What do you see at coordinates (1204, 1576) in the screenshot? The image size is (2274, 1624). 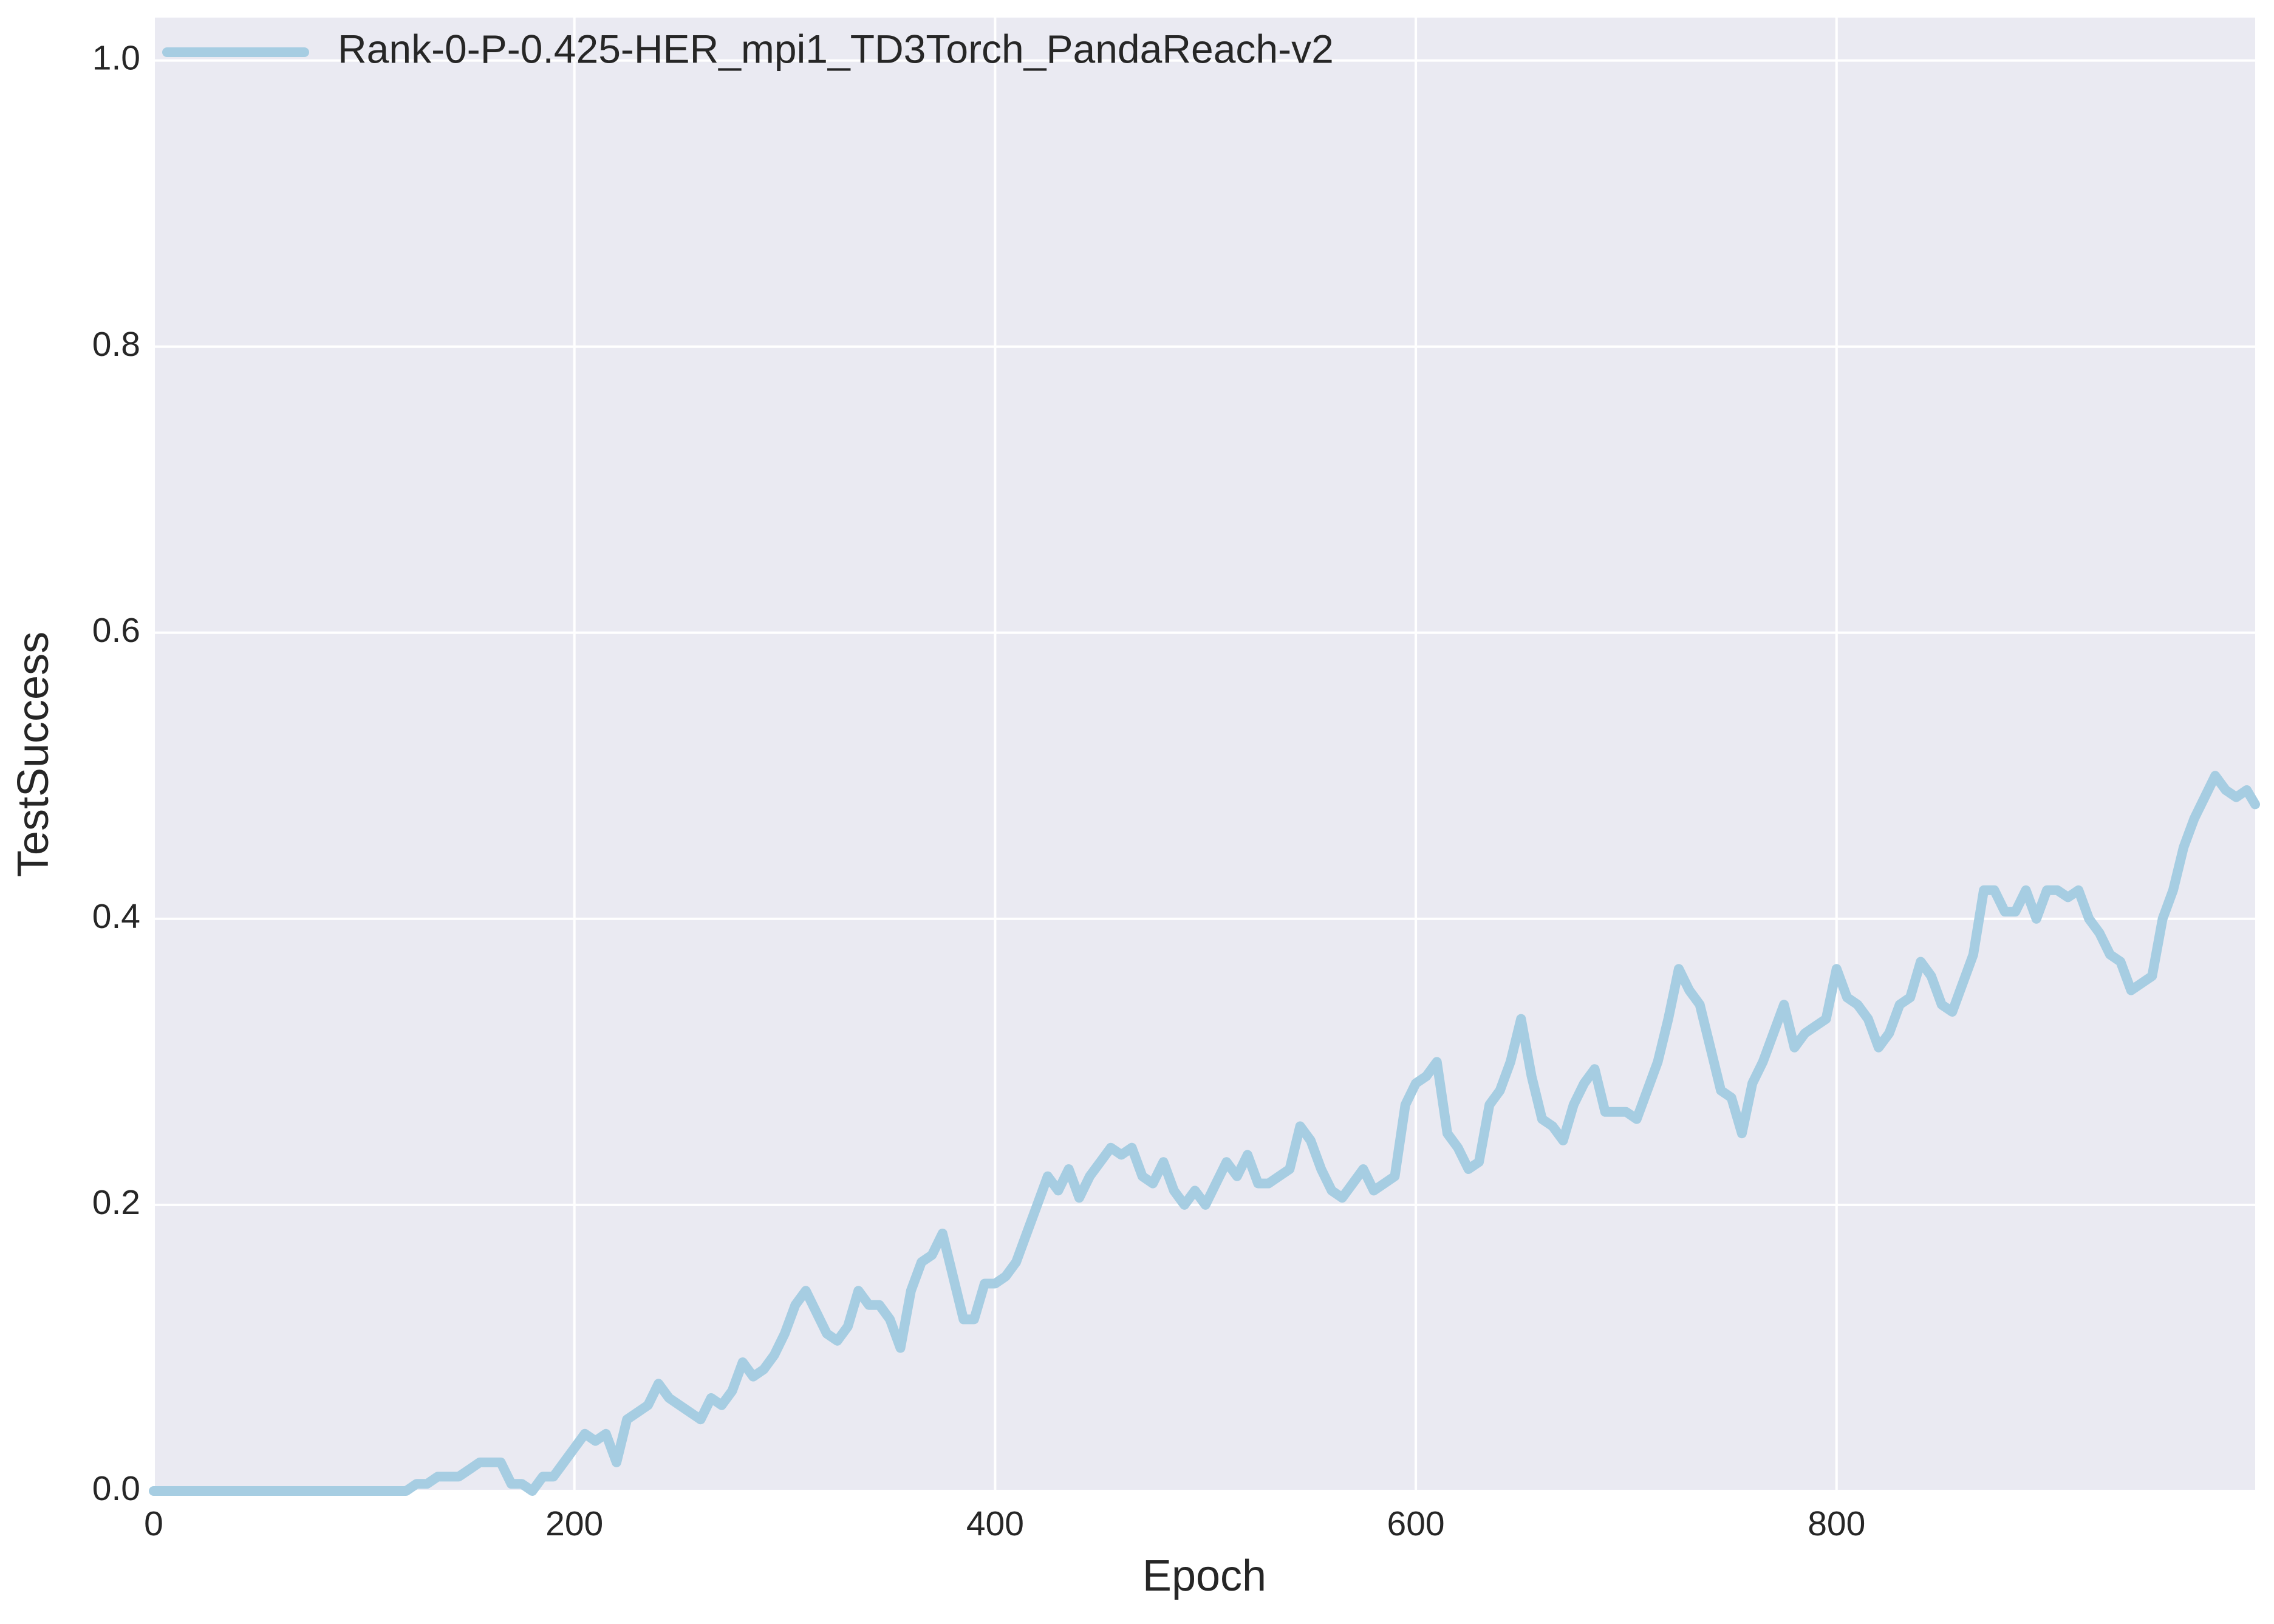 I see `x-axis-label: Epoch` at bounding box center [1204, 1576].